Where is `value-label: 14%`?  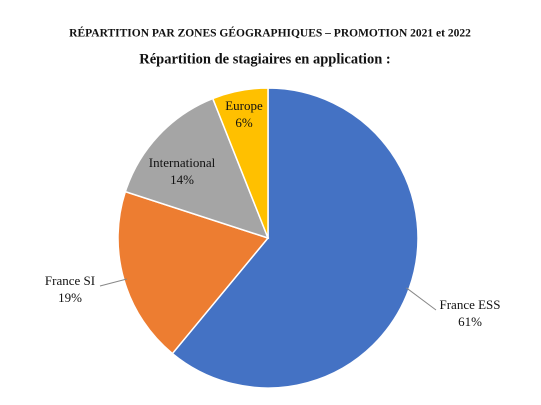 value-label: 14% is located at coordinates (182, 179).